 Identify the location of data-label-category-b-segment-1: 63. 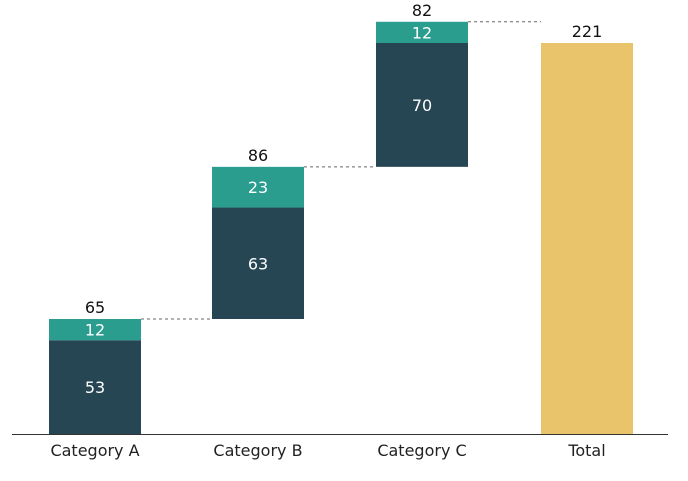
(258, 263).